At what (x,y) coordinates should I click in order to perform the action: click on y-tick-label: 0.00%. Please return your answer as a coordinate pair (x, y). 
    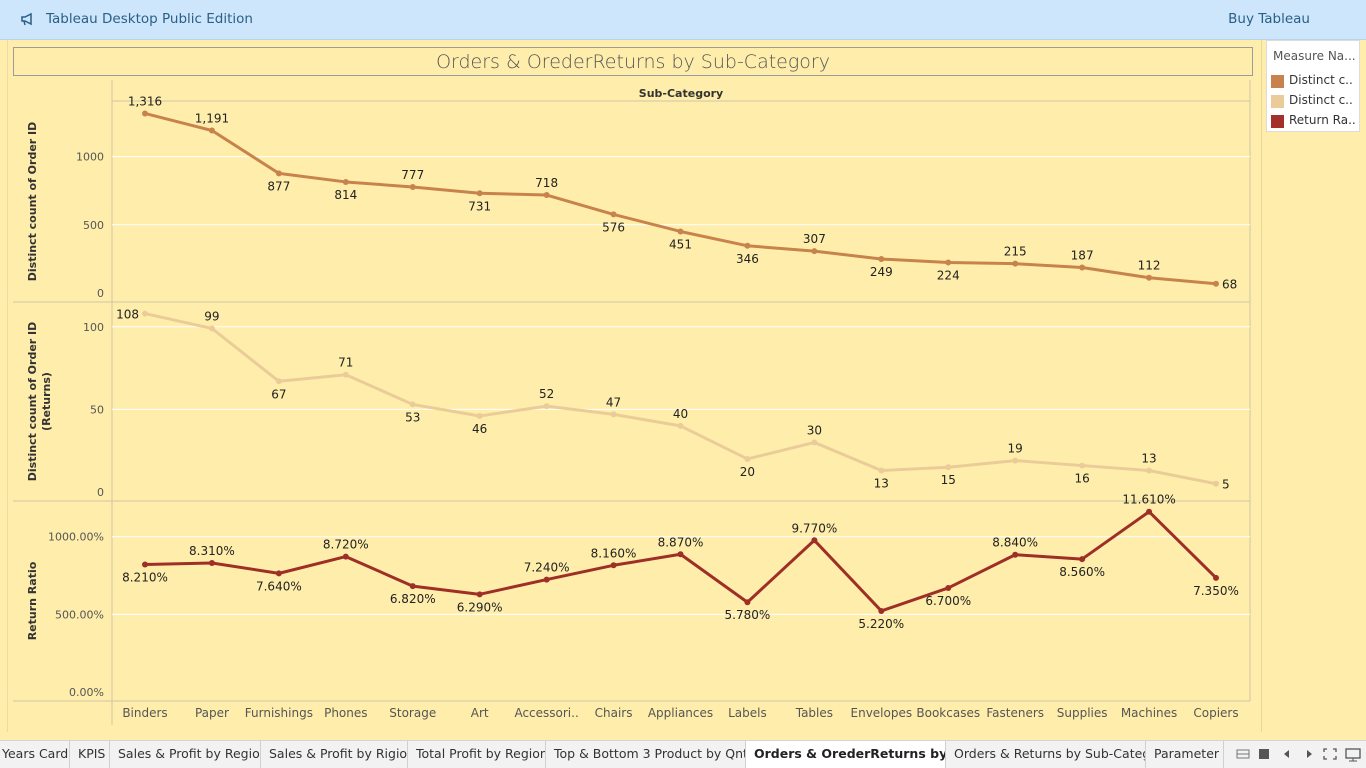
    Looking at the image, I should click on (86, 692).